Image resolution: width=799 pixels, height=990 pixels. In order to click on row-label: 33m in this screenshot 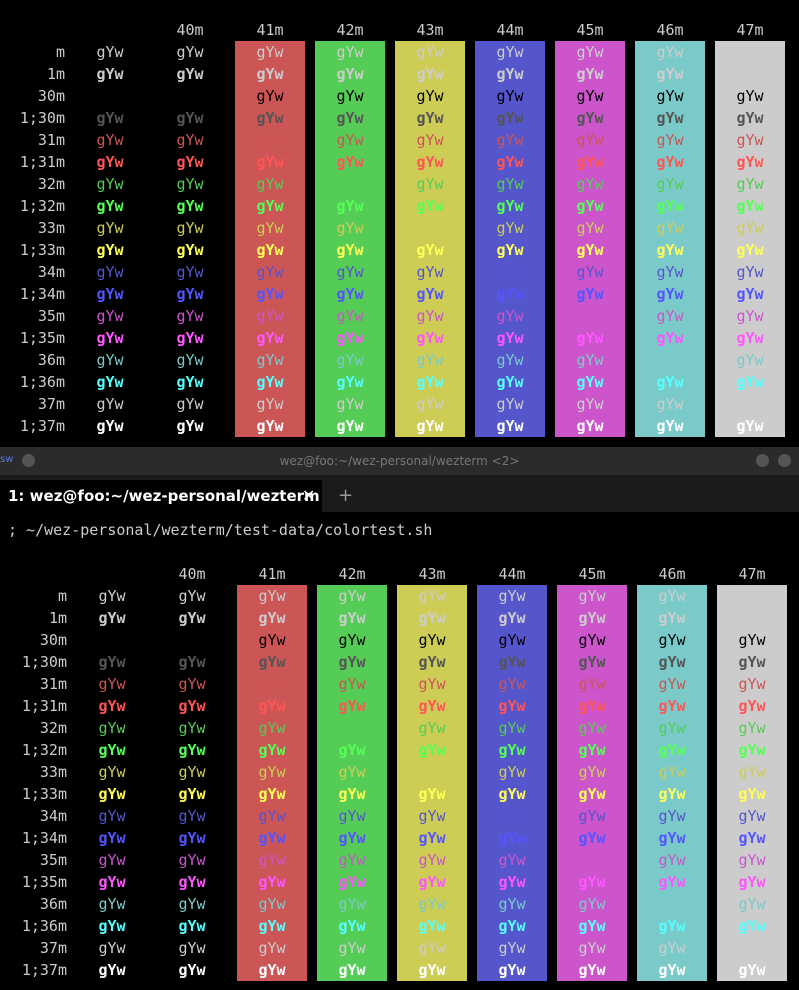, I will do `click(53, 772)`.